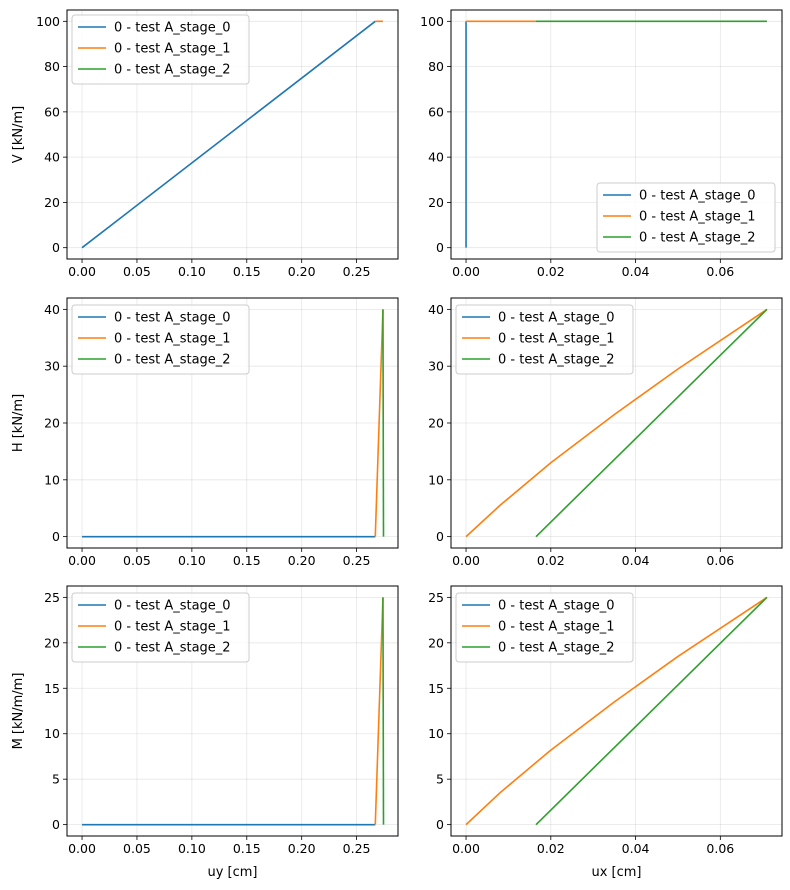 This screenshot has width=790, height=890. Describe the element at coordinates (232, 872) in the screenshot. I see `x-axis-label: uy [cm]` at that location.